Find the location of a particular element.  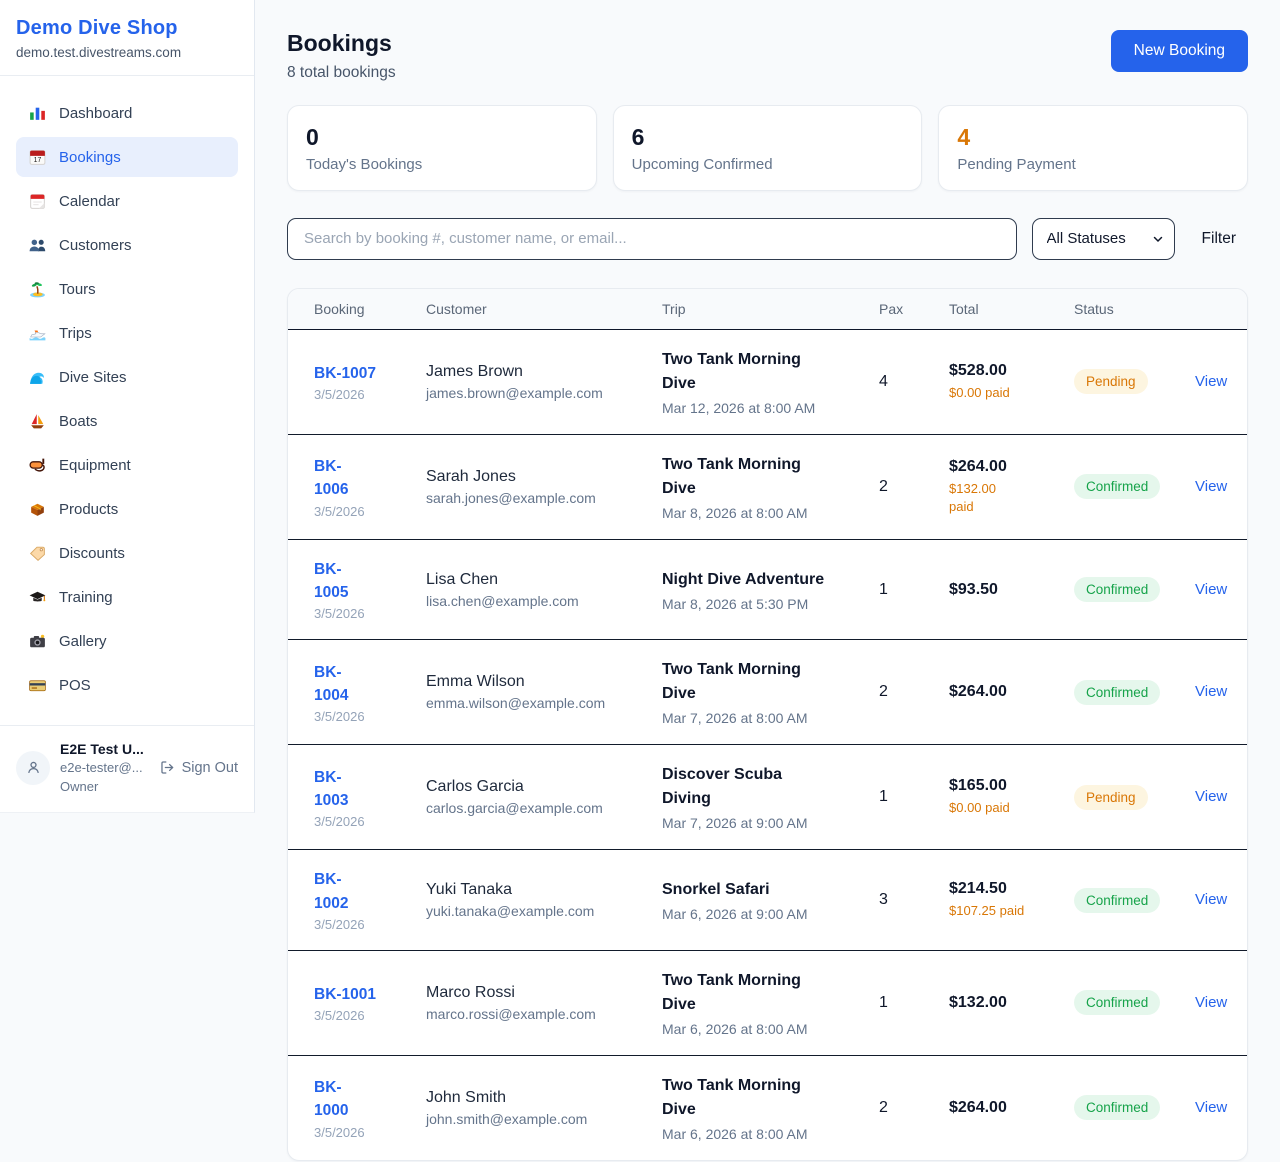

sign-out-label: Sign Out is located at coordinates (209, 767).